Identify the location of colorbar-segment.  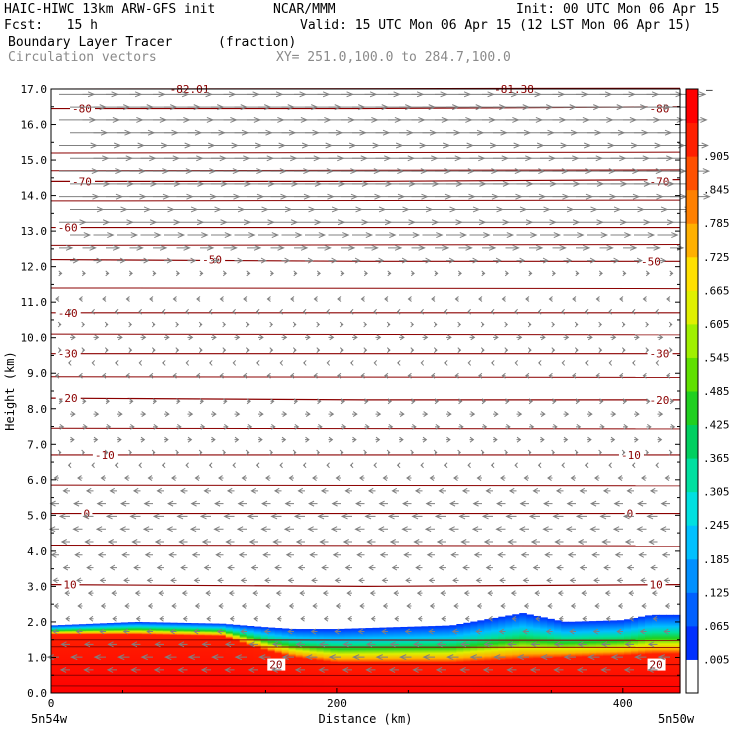
(692, 575).